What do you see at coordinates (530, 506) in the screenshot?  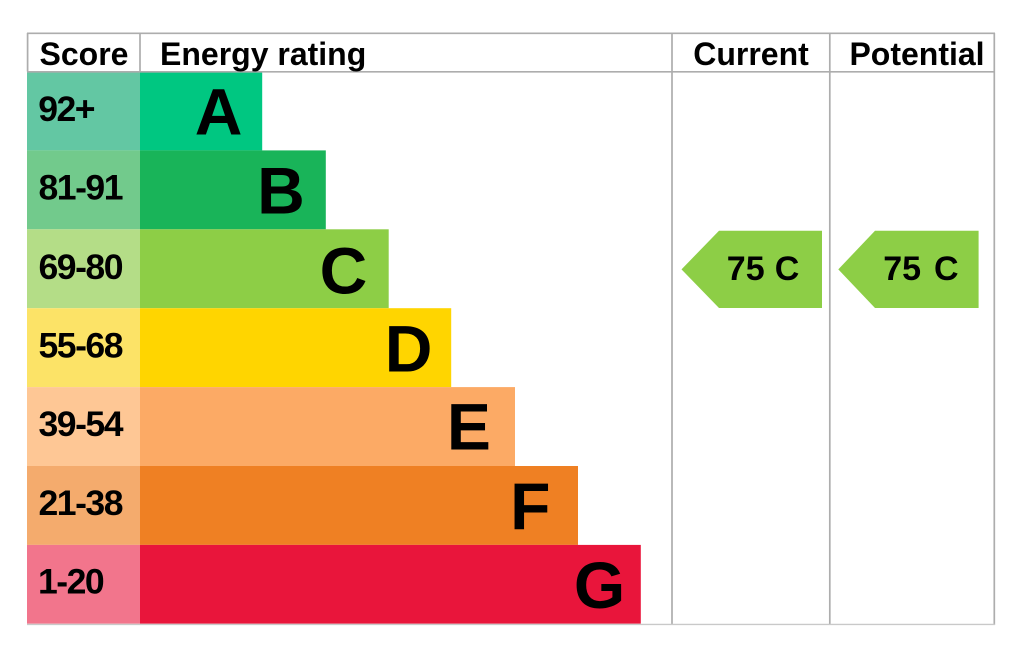 I see `svg-text: F` at bounding box center [530, 506].